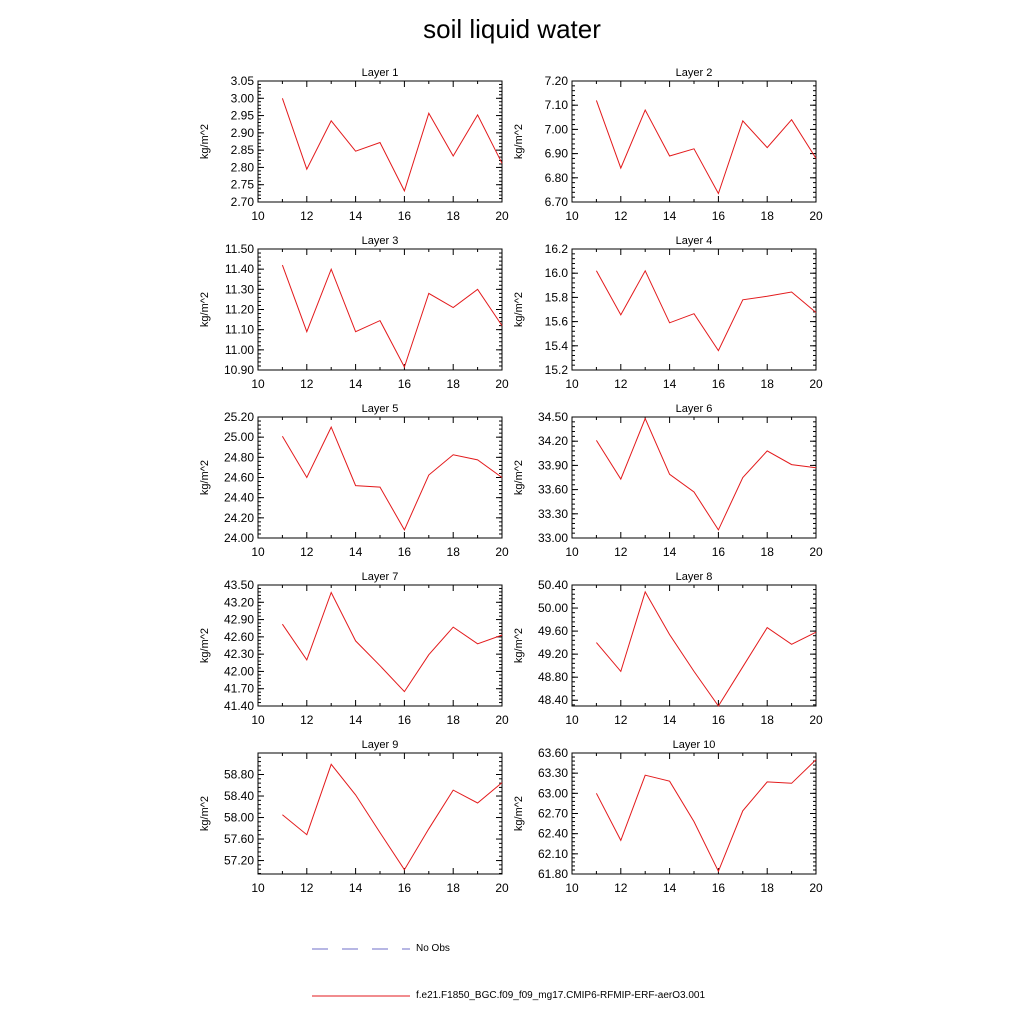 This screenshot has width=1024, height=1024. Describe the element at coordinates (454, 216) in the screenshot. I see `panel-1-xtick-label: 18` at that location.